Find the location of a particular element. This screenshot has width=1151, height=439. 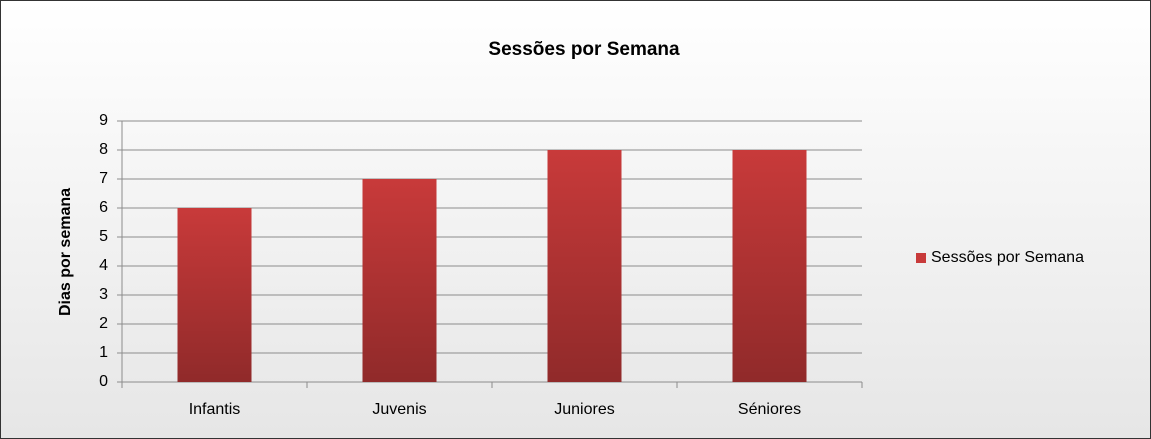

x-tick-label: Infantis is located at coordinates (215, 409).